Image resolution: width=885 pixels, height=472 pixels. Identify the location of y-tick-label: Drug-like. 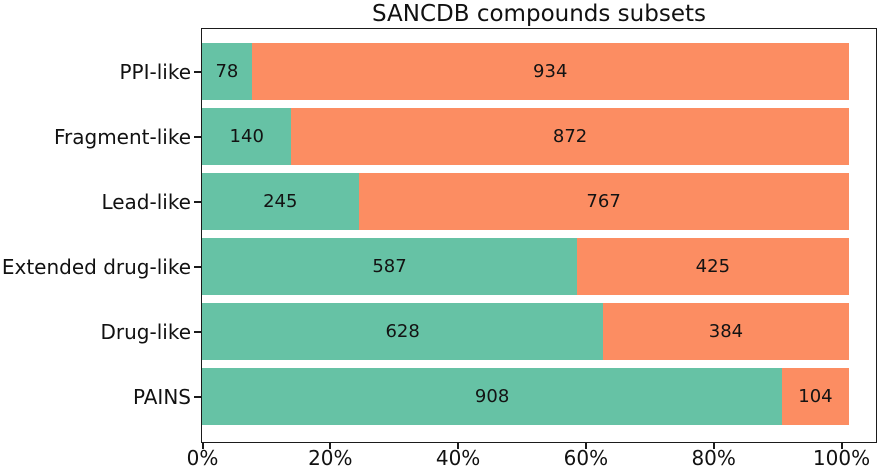
(146, 331).